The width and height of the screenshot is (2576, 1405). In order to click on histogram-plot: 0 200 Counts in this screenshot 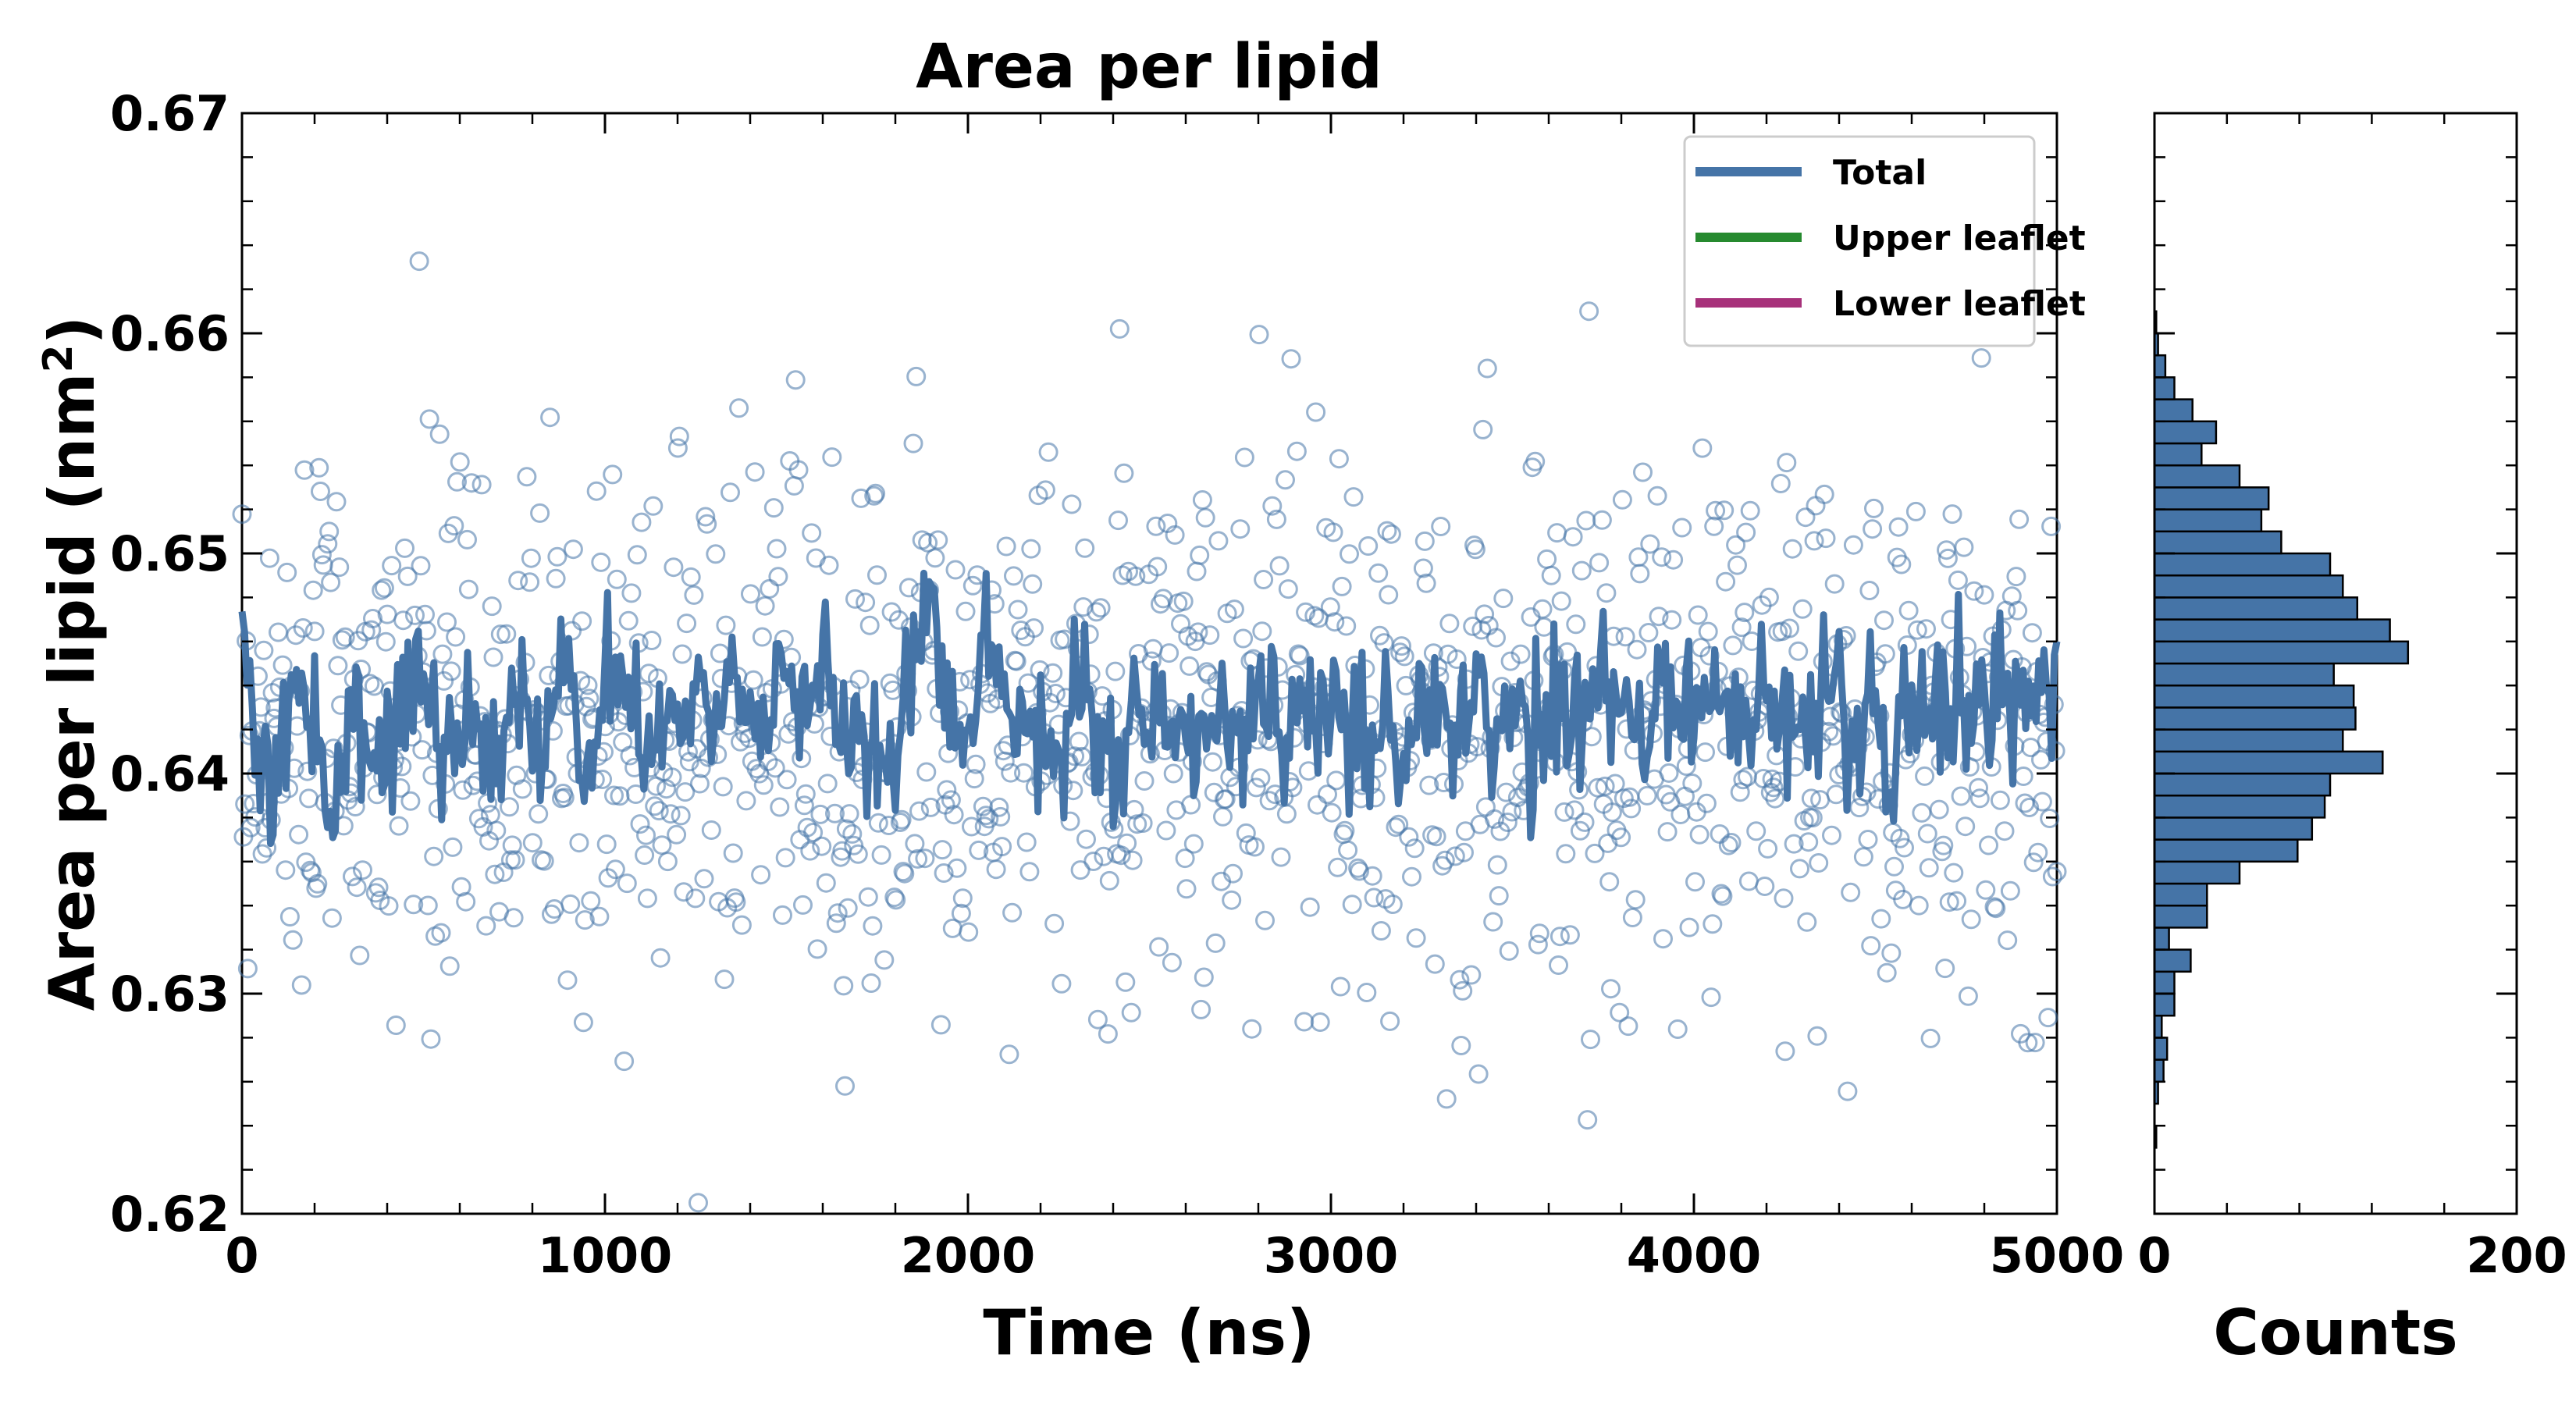, I will do `click(2352, 741)`.